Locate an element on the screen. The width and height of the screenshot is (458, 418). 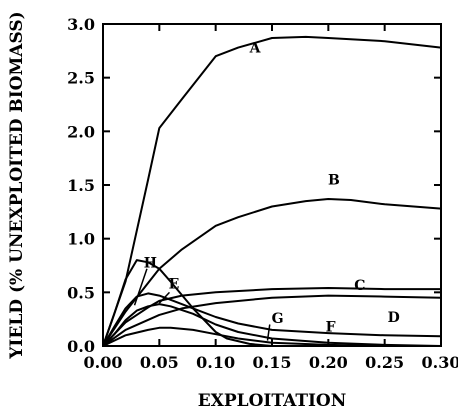
x-tick-label: 0.00 is located at coordinates (103, 362).